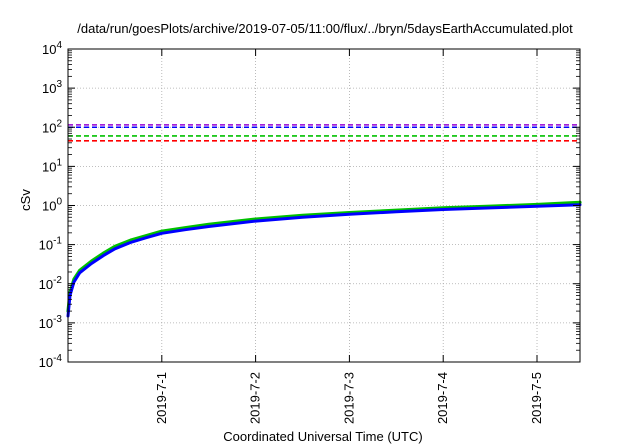 The image size is (640, 448). I want to click on x-tick-labels: 2019-7-1 2019-7-2 2019-7-3 2019-7-4 2019-7-5, so click(349, 398).